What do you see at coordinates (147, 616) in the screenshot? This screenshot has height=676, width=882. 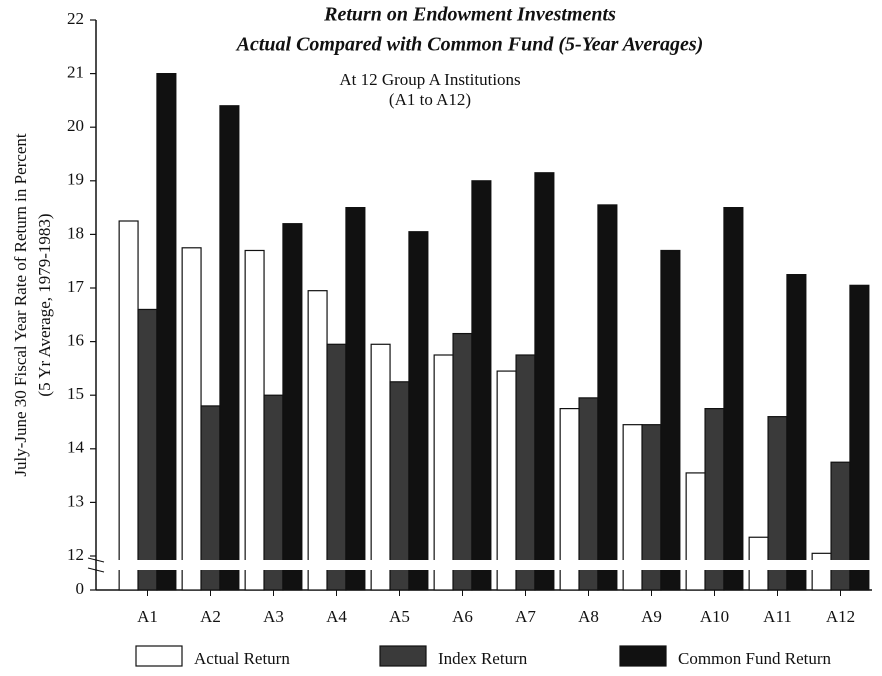 I see `x-tick-label: A1` at bounding box center [147, 616].